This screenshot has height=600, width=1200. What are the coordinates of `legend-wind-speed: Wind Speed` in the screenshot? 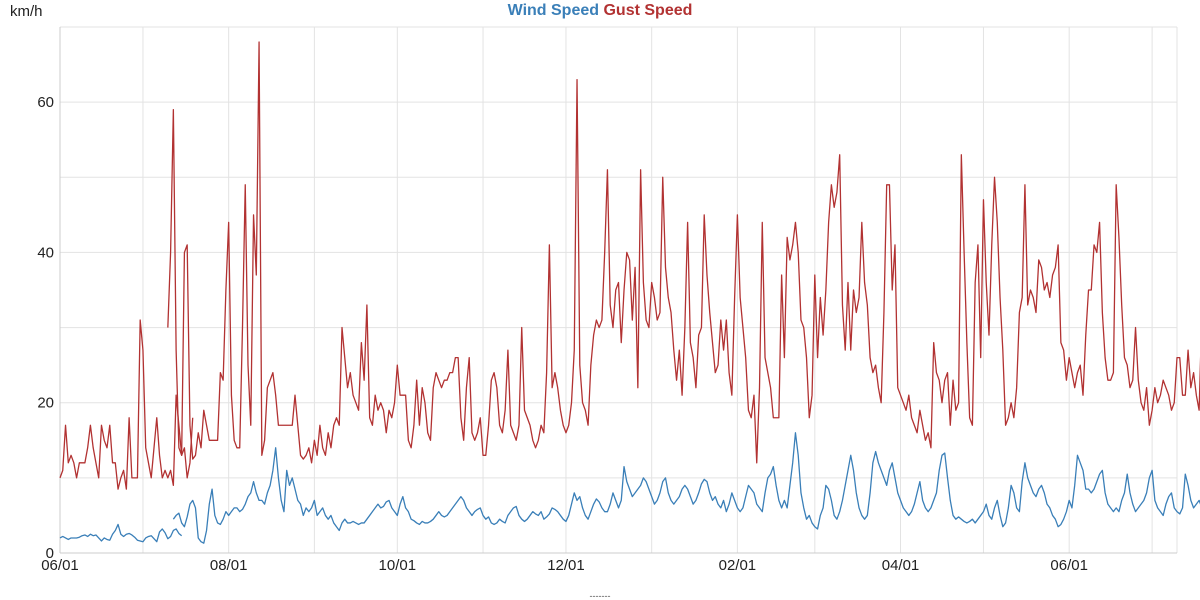 It's located at (553, 10).